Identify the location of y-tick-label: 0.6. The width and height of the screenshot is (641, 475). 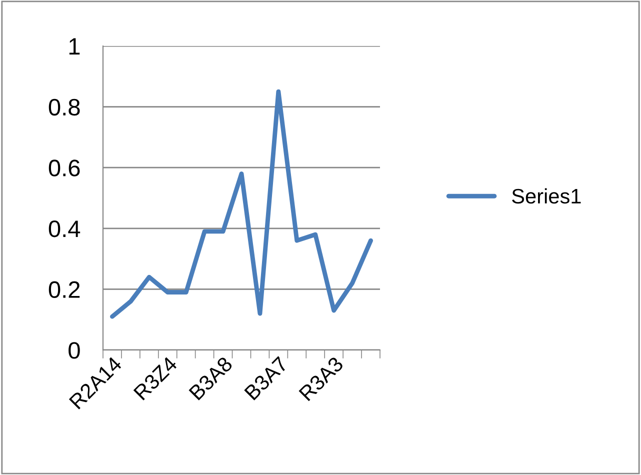
(64, 168).